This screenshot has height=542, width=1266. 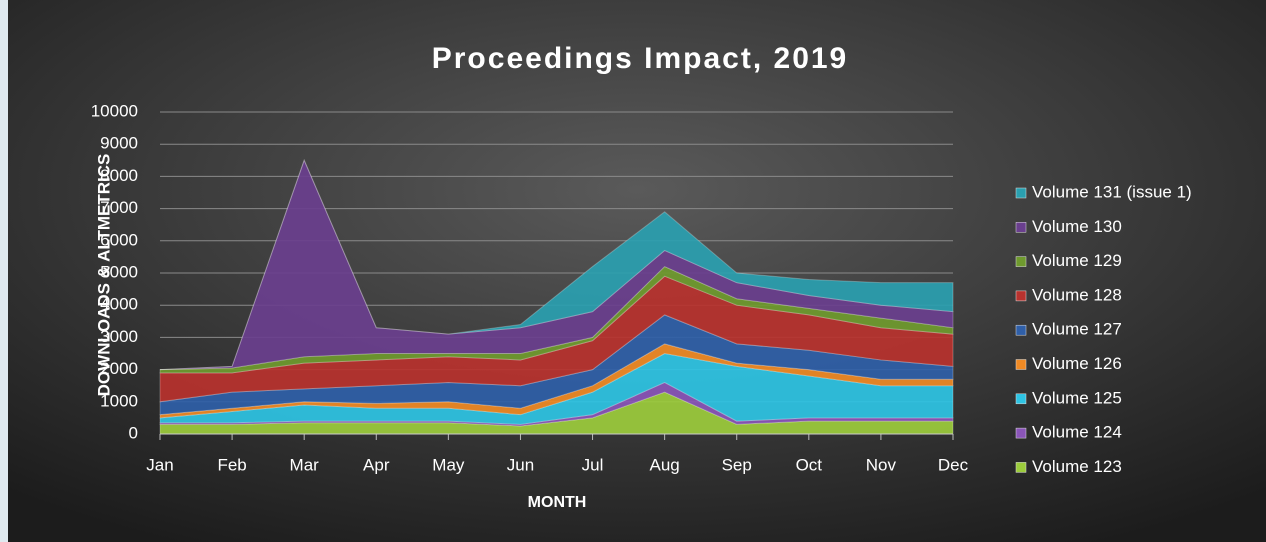 I want to click on y-tick-label: 3000, so click(x=119, y=336).